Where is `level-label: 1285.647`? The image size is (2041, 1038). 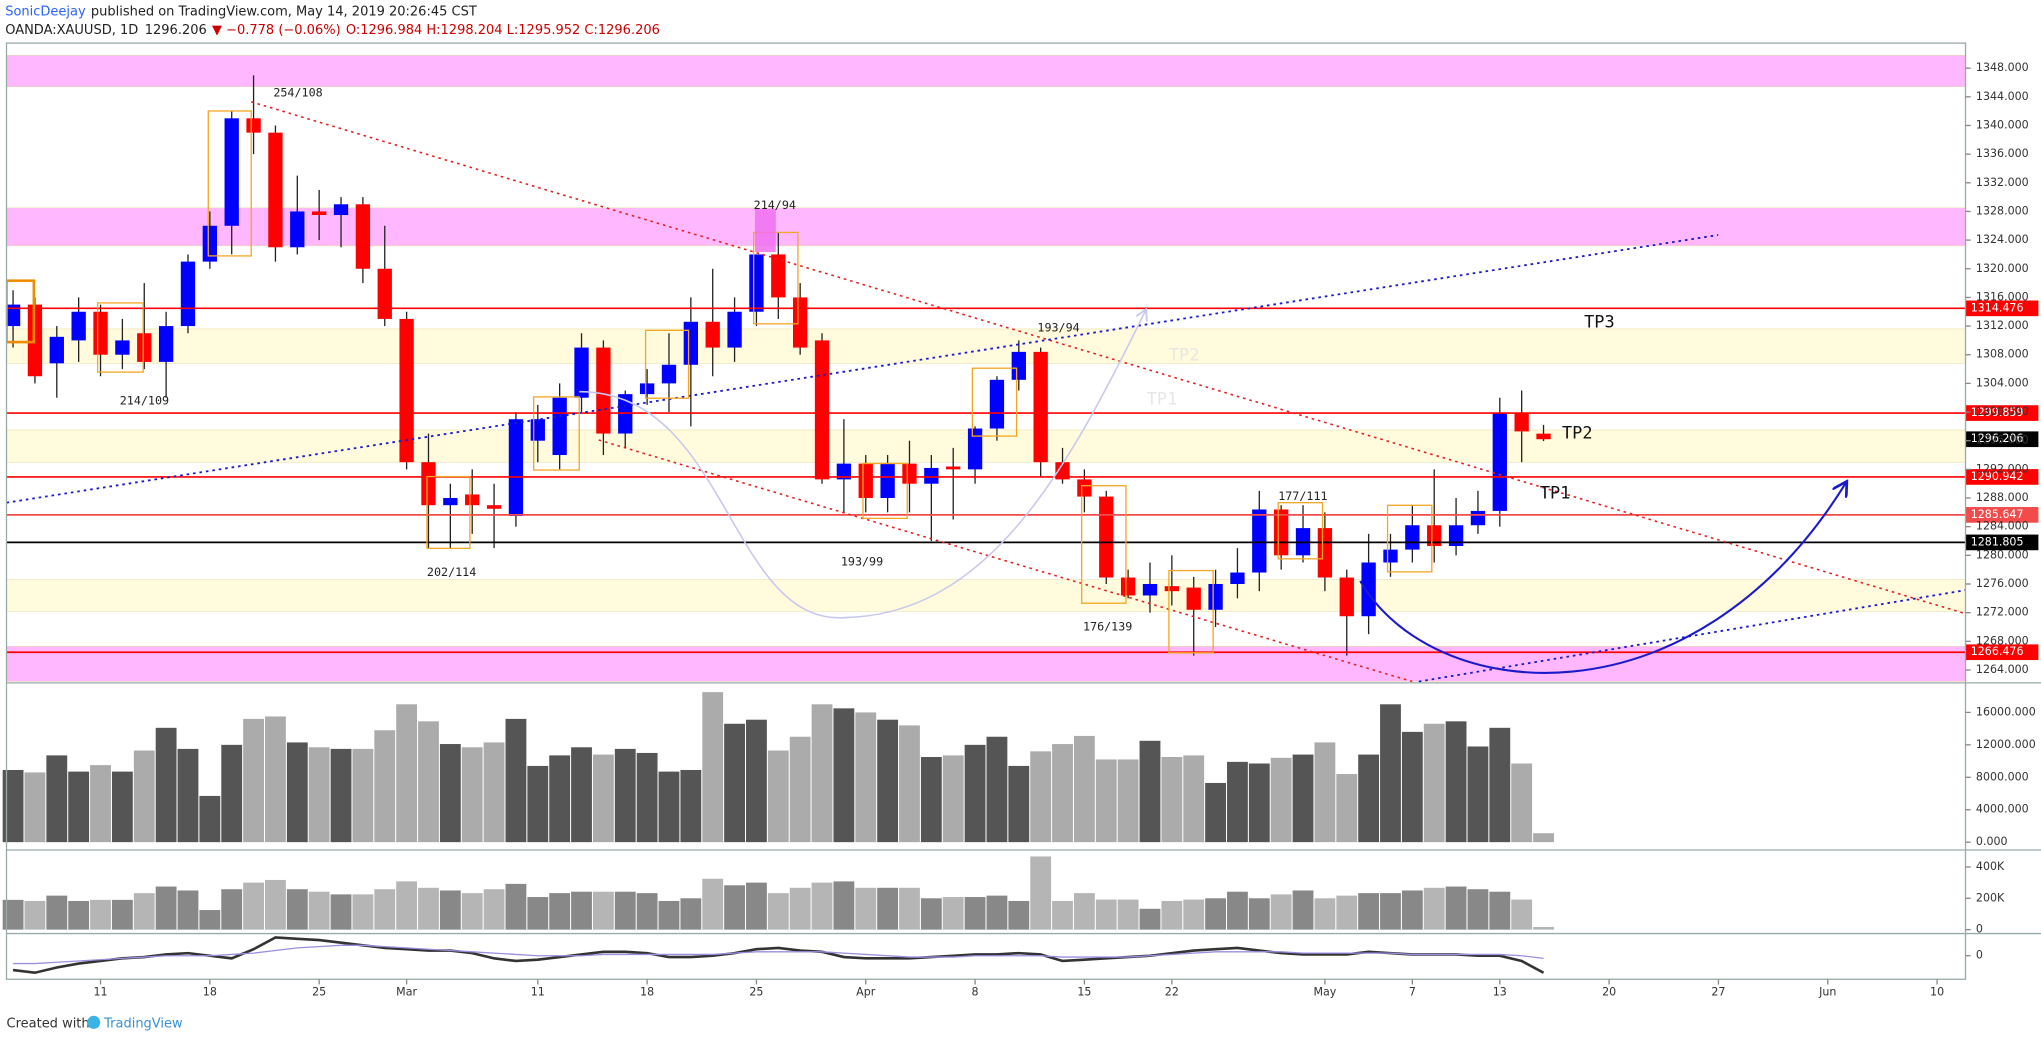
level-label: 1285.647 is located at coordinates (1997, 514).